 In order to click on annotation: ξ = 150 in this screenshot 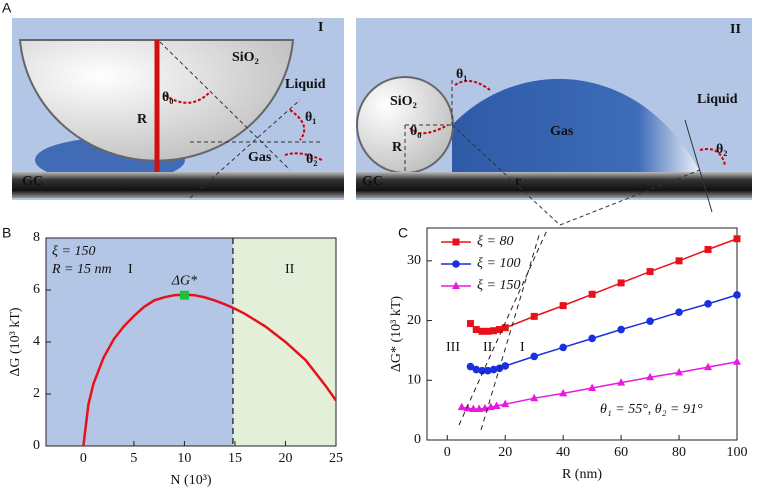, I will do `click(73, 251)`.